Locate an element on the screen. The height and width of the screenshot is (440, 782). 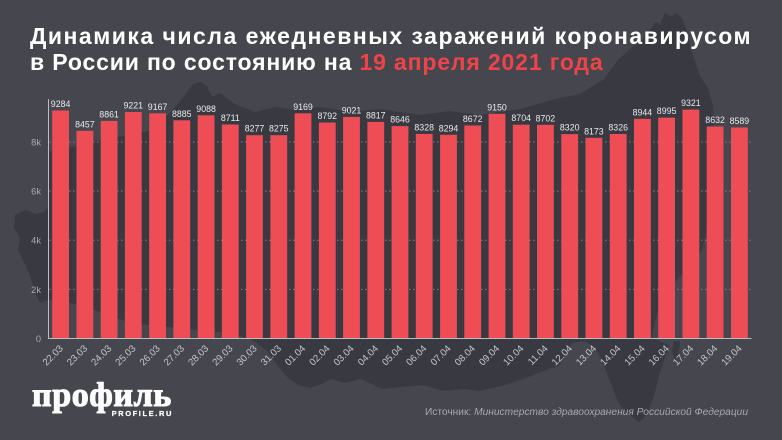
svg-text: 9021 is located at coordinates (352, 110).